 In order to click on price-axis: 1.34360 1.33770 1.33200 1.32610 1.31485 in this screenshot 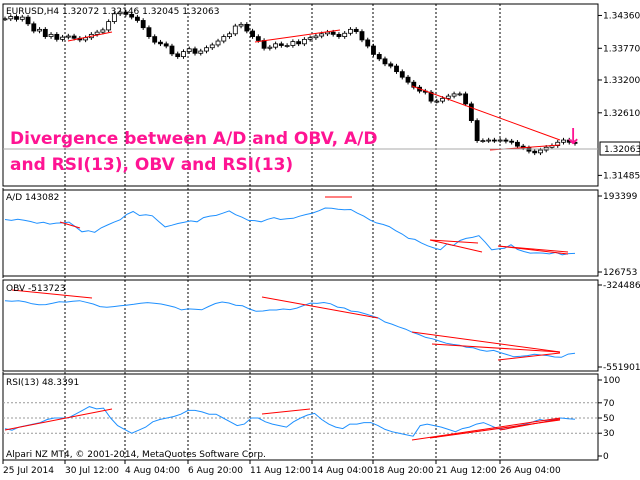, I will do `click(619, 96)`.